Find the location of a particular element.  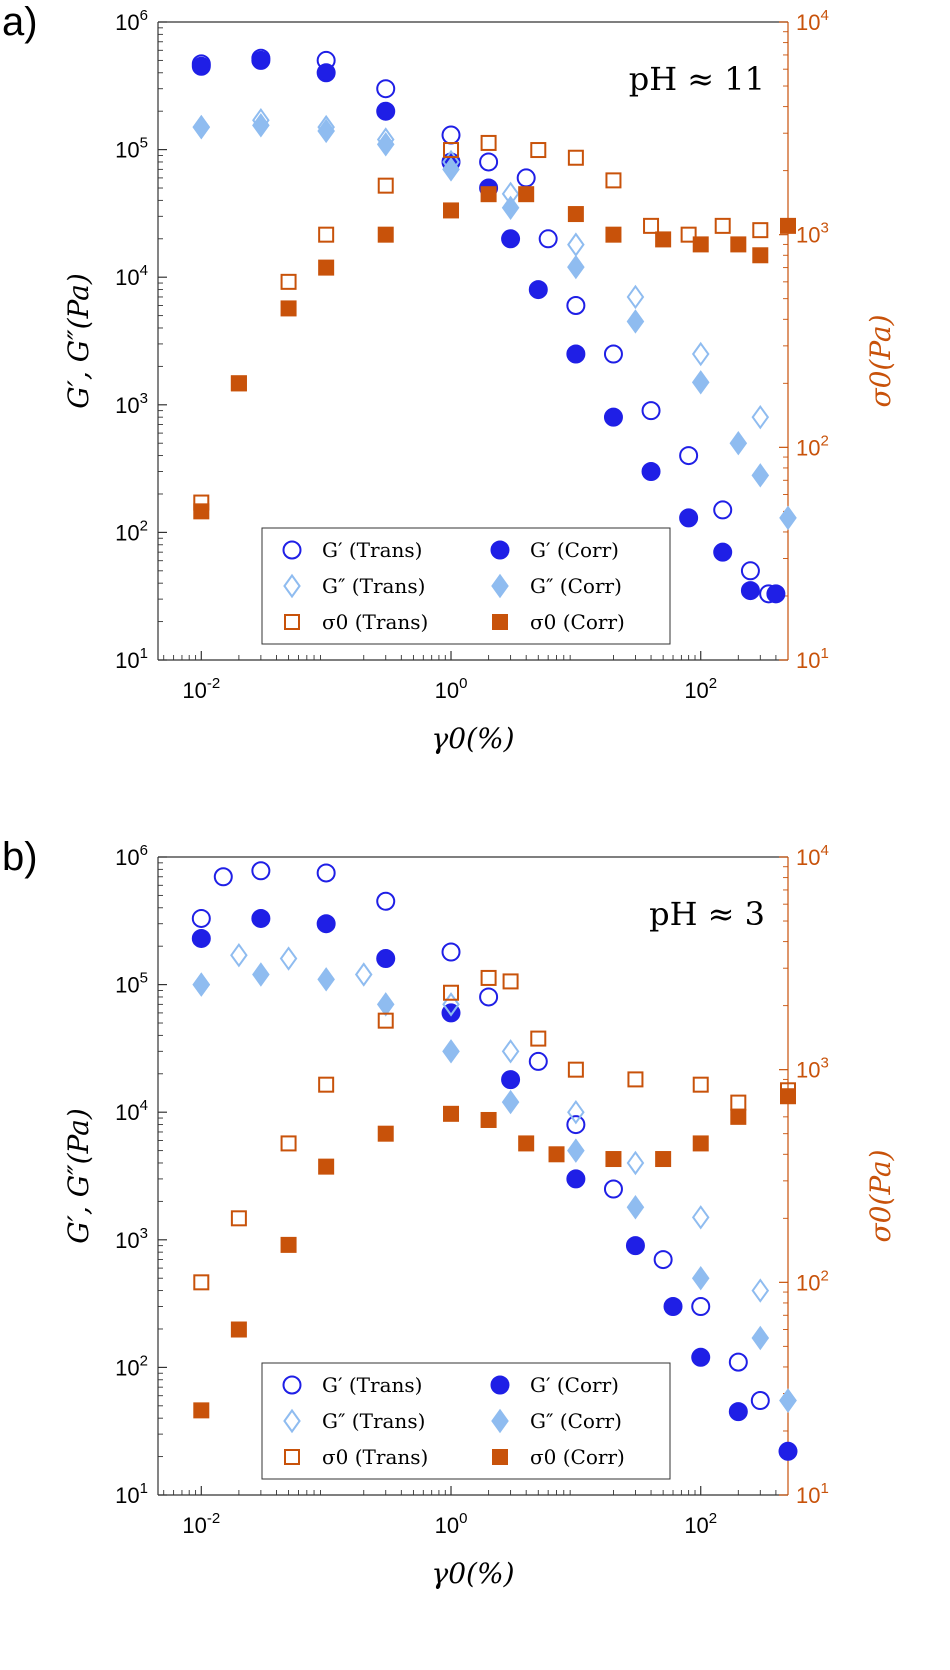

legend-marker-gpp_corr is located at coordinates (500, 586).